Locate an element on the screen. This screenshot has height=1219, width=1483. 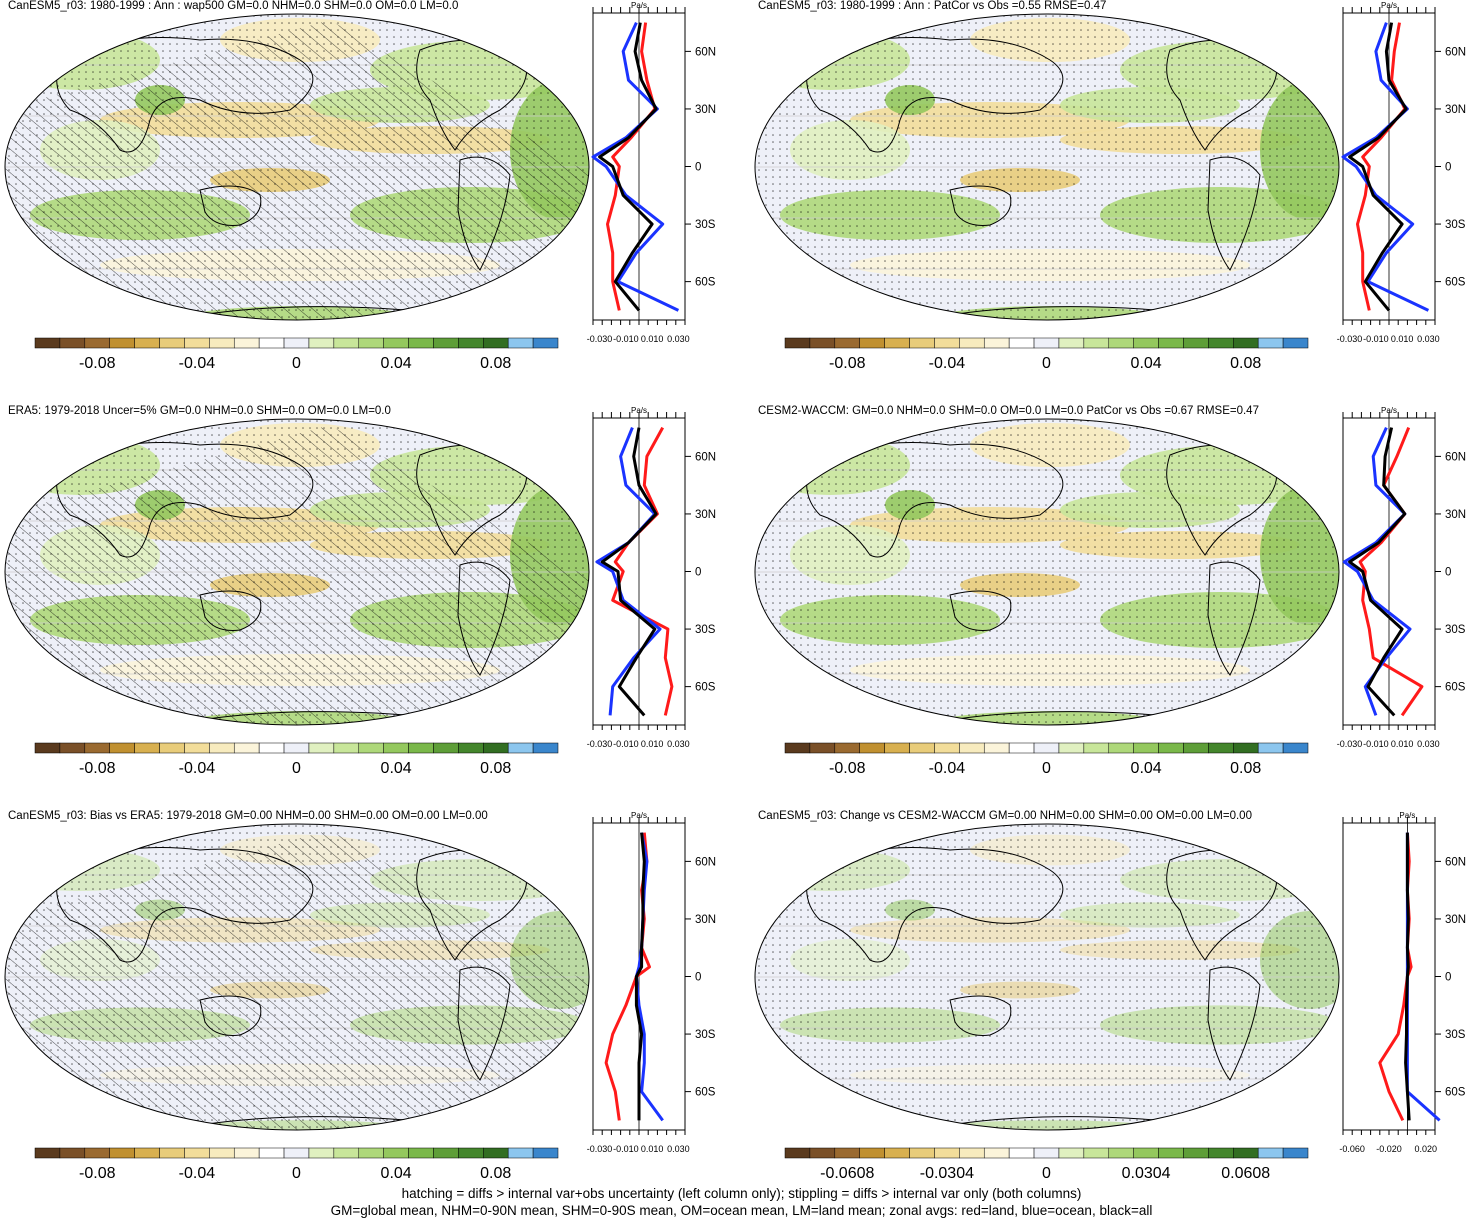
profile-lat-label: 60N is located at coordinates (1455, 862).